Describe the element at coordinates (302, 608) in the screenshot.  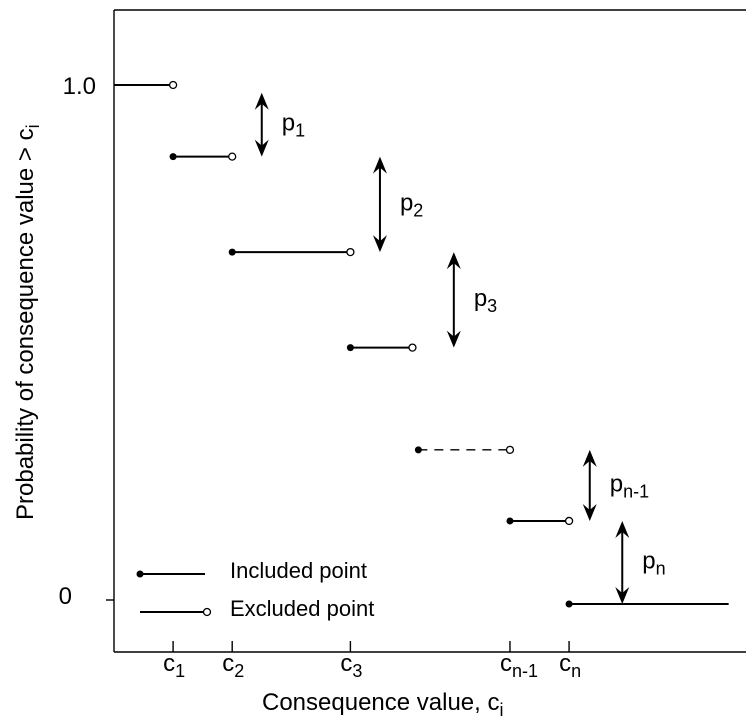
I see `legend-excluded-label: Excluded point` at that location.